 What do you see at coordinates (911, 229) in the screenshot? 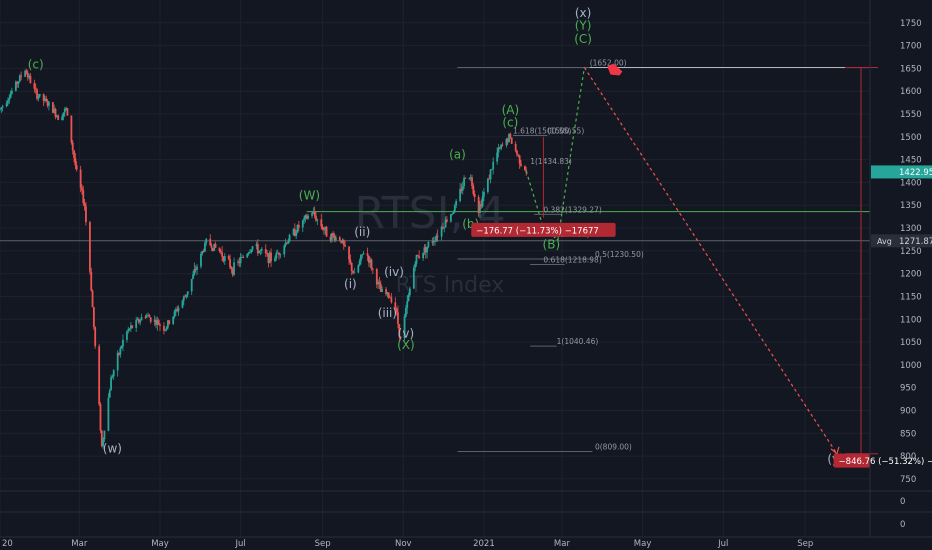
I see `price-tick-label: 1300` at bounding box center [911, 229].